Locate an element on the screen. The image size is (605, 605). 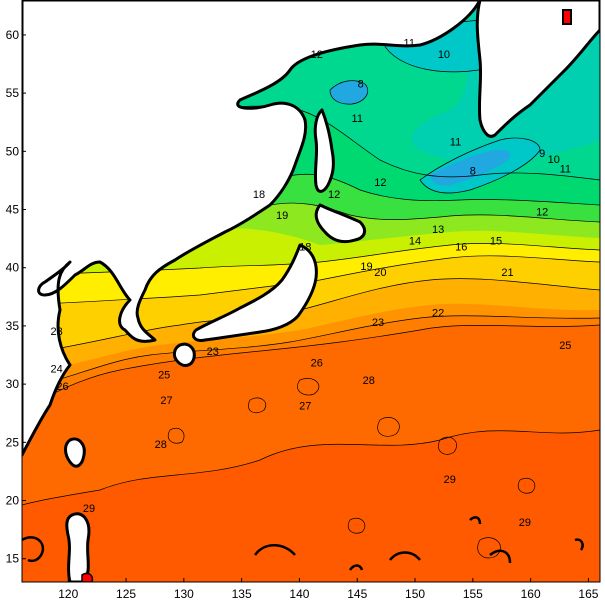
land-hokkaido is located at coordinates (340, 223).